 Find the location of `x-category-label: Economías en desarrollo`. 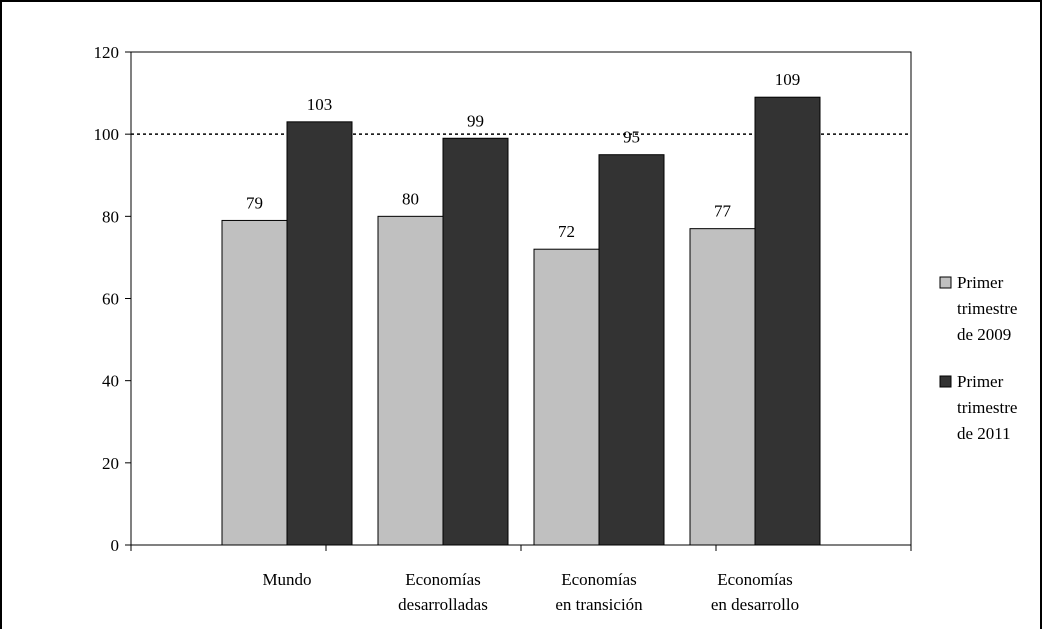

x-category-label: Economías en desarrollo is located at coordinates (755, 592).